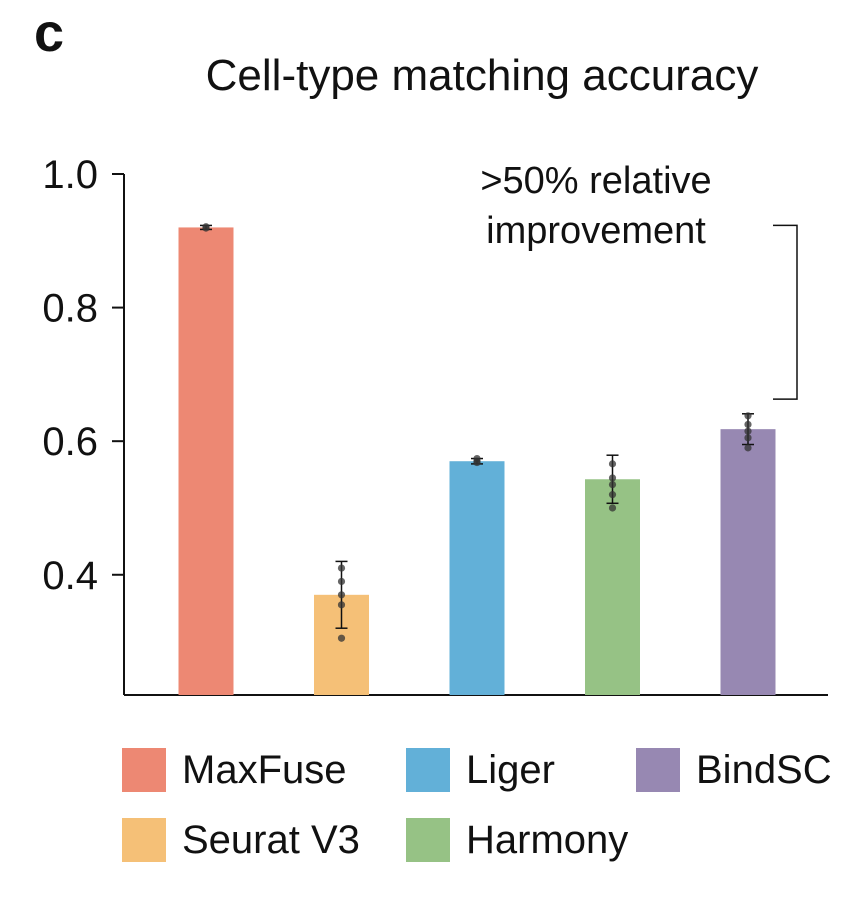 This screenshot has width=864, height=902. Describe the element at coordinates (70, 175) in the screenshot. I see `y-tick-label: 1.0` at that location.